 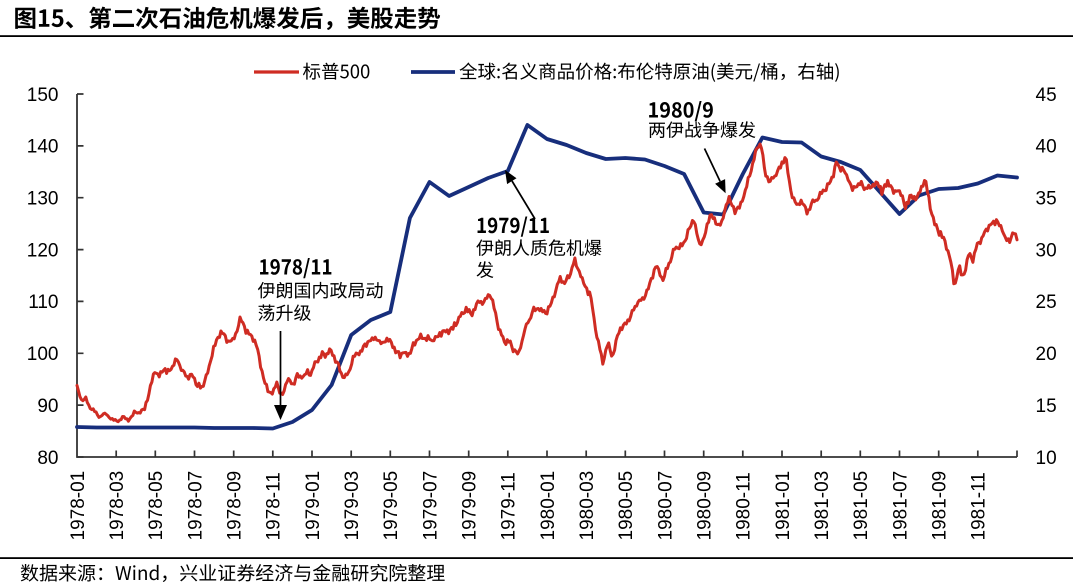 I want to click on svg-text: 35, so click(x=1046, y=199).